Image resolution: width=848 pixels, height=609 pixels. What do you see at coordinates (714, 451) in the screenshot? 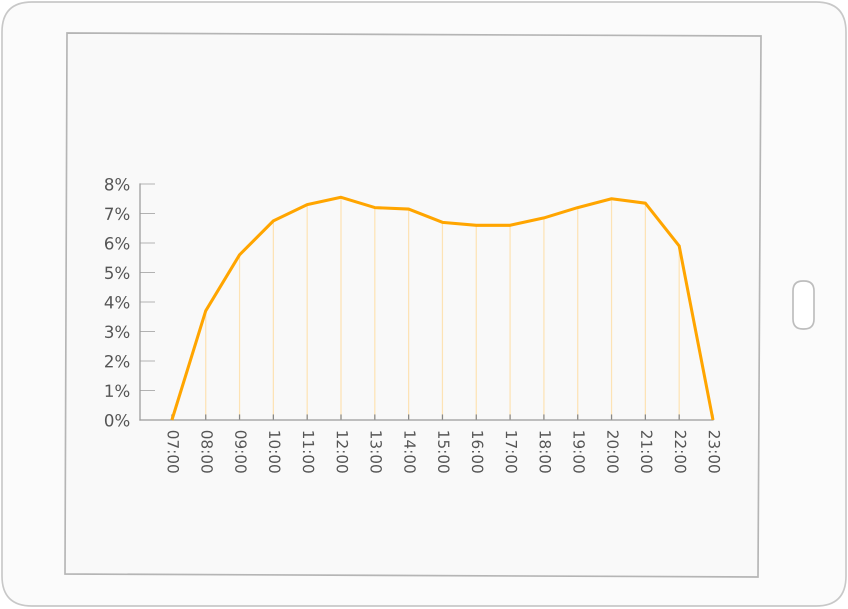
I see `x-tick-label: 23:00` at bounding box center [714, 451].